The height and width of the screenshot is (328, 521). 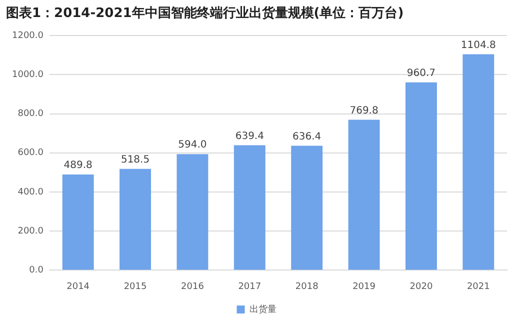 What do you see at coordinates (31, 153) in the screenshot?
I see `y-tick-label: 600.0` at bounding box center [31, 153].